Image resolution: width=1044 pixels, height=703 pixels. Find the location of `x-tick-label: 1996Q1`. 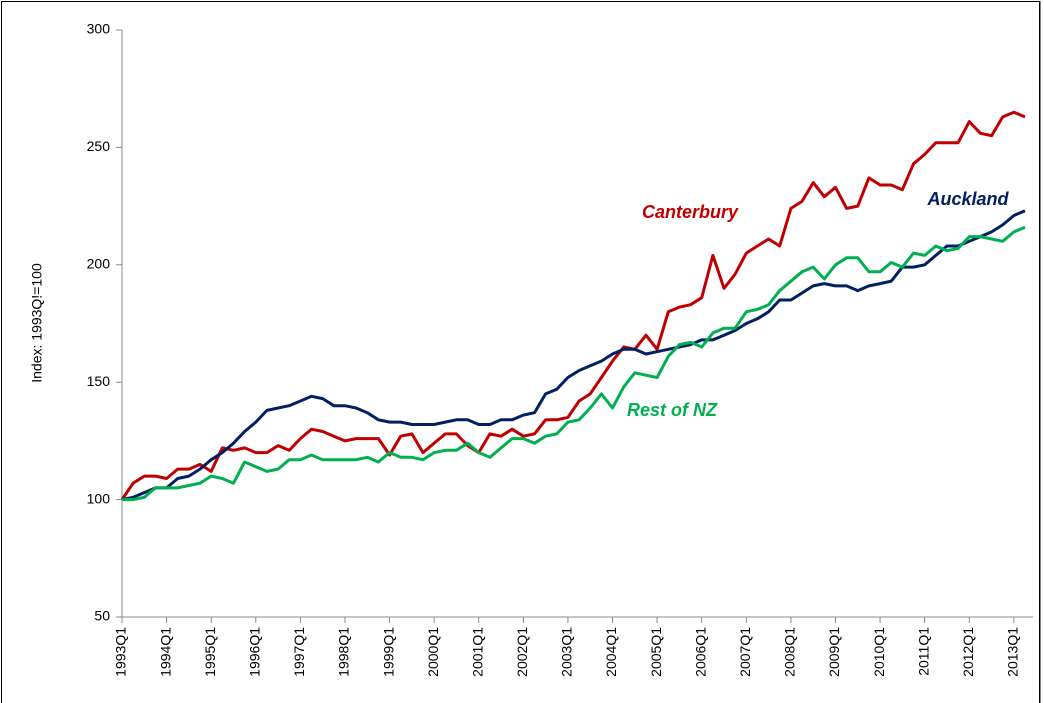

x-tick-label: 1996Q1 is located at coordinates (254, 652).